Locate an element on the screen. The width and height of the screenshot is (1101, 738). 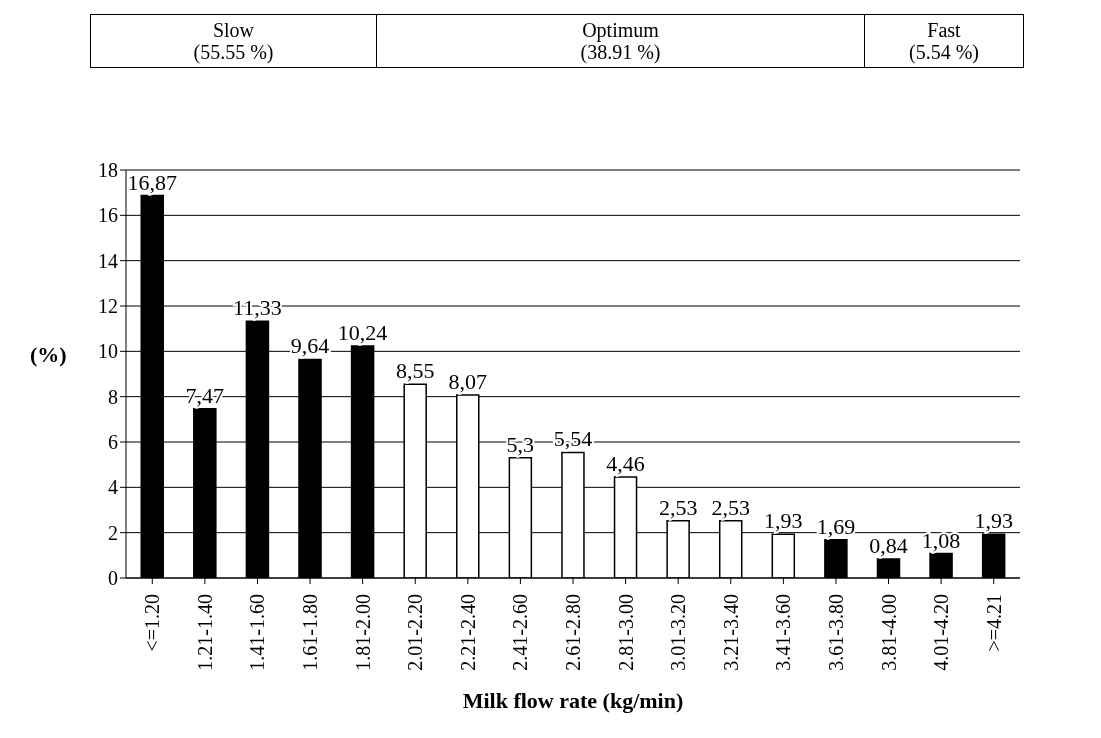
x-tick-label: 2.01-2.20 is located at coordinates (415, 632).